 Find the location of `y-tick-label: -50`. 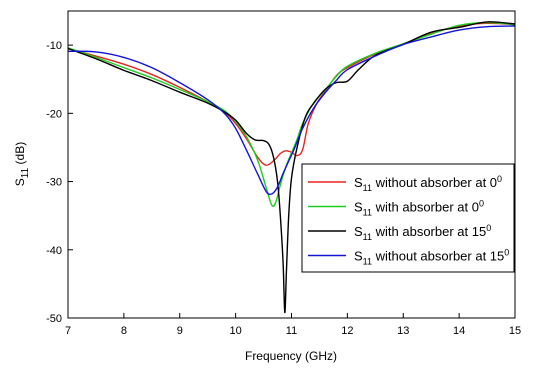

y-tick-label: -50 is located at coordinates (54, 319).